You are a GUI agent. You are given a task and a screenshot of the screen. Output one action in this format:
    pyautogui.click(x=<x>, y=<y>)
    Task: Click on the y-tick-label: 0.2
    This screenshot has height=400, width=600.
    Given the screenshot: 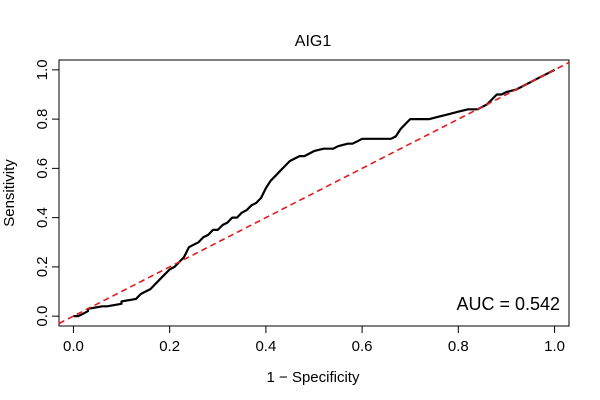 What is the action you would take?
    pyautogui.click(x=42, y=266)
    